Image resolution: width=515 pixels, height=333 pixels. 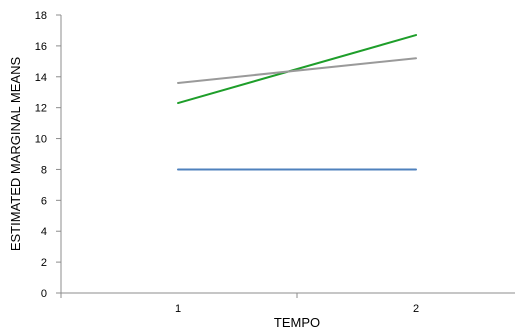 I want to click on y-tick-label: 12, so click(x=41, y=109).